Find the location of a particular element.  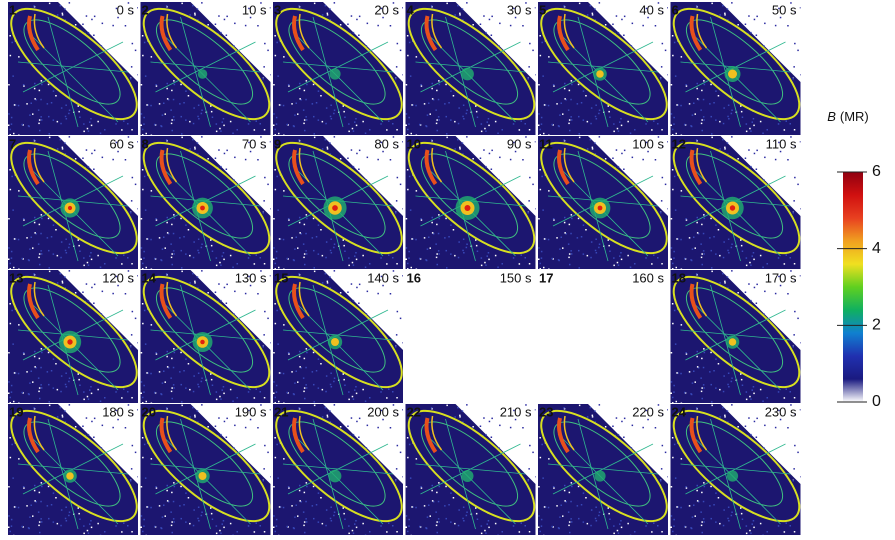

panel-number: 15 is located at coordinates (281, 277).